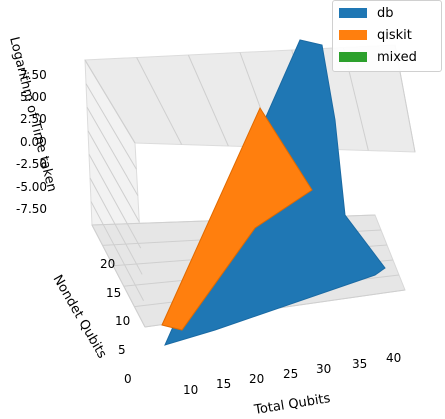  I want to click on z-axis-ticks: 7.50 5.00 2.50 0.00 -2.50 -5.00 -7.50, so click(31, 142).